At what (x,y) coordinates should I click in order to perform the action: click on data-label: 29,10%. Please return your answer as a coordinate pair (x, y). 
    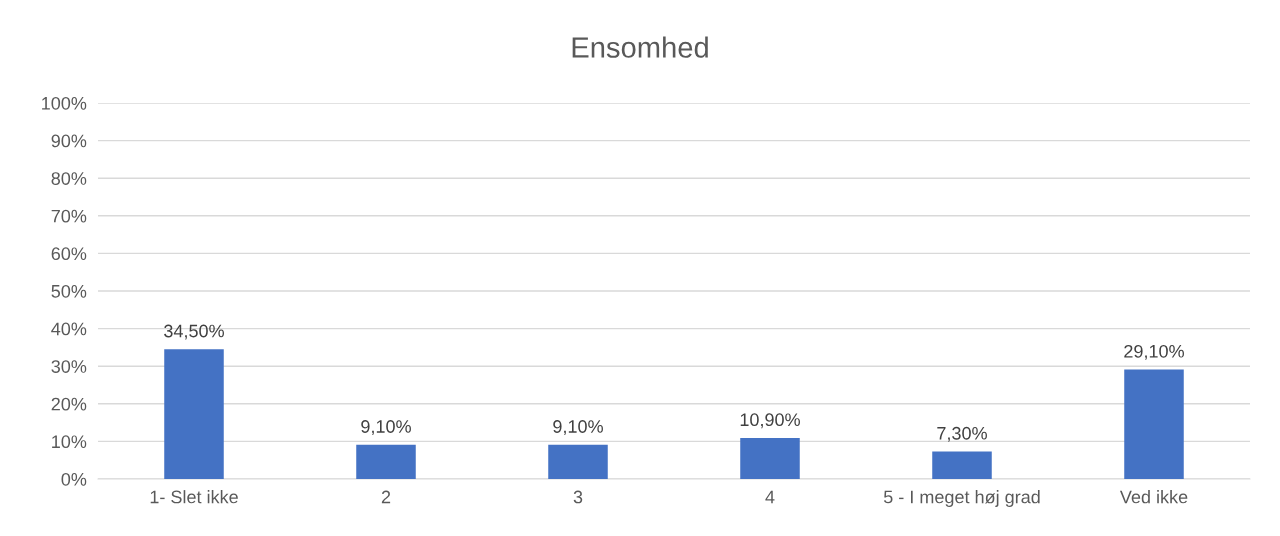
    Looking at the image, I should click on (1154, 352).